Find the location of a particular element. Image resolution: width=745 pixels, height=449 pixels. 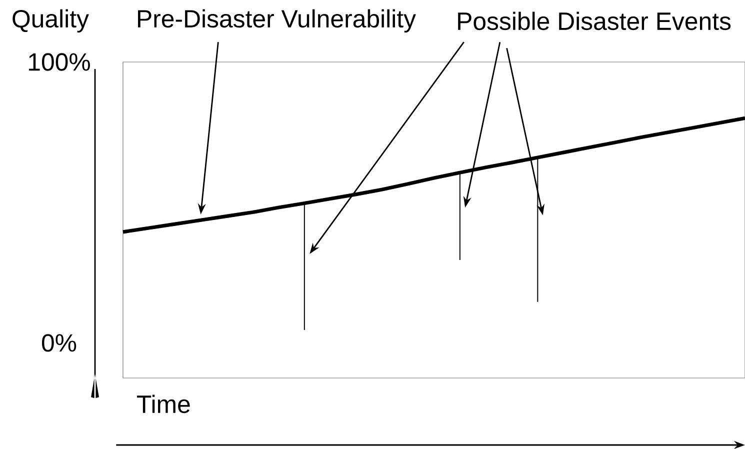

x-axis-title: Time is located at coordinates (163, 404).